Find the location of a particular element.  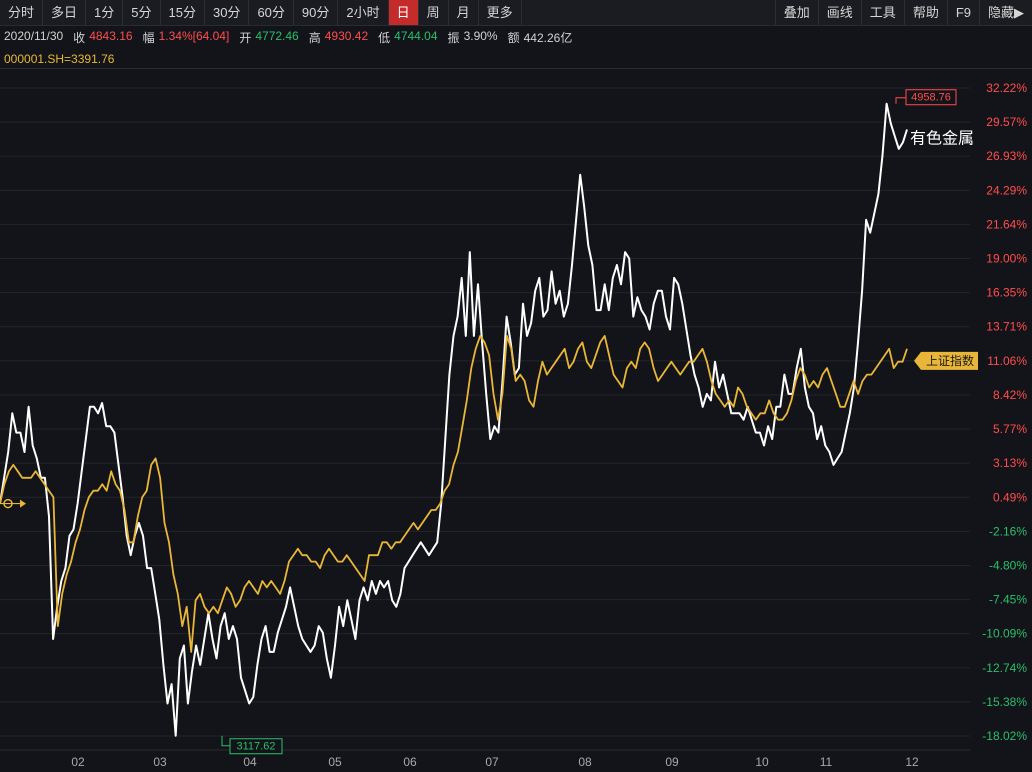

toolbar-button-月: 月 is located at coordinates (464, 12).